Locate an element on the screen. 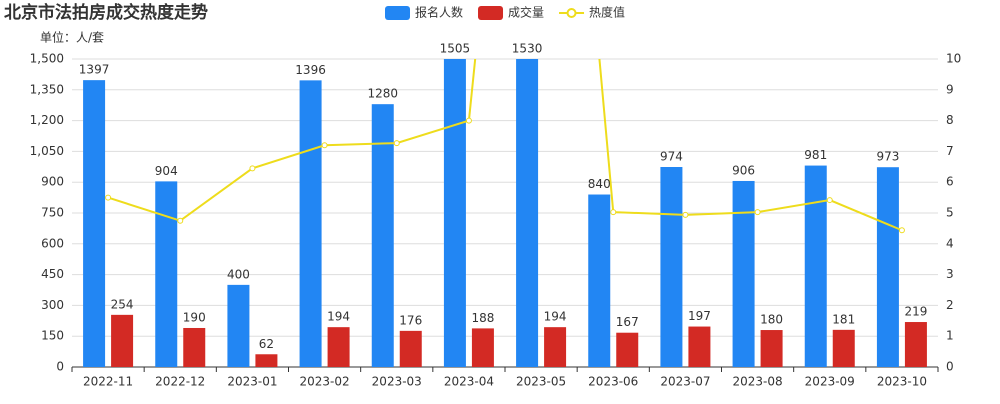 The height and width of the screenshot is (404, 1000). y-tick-label: 300 is located at coordinates (52, 305).